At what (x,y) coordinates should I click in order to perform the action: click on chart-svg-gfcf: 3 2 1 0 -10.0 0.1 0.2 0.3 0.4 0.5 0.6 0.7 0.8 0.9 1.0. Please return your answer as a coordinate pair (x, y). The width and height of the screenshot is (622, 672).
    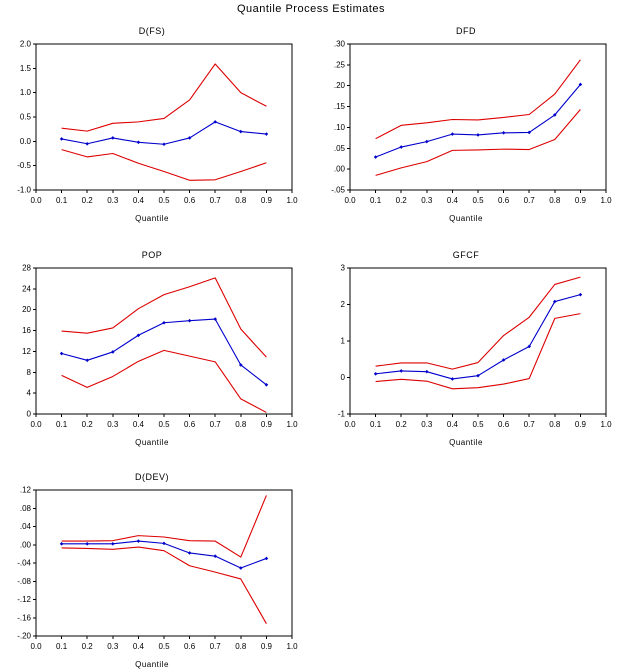
    Looking at the image, I should click on (475, 347).